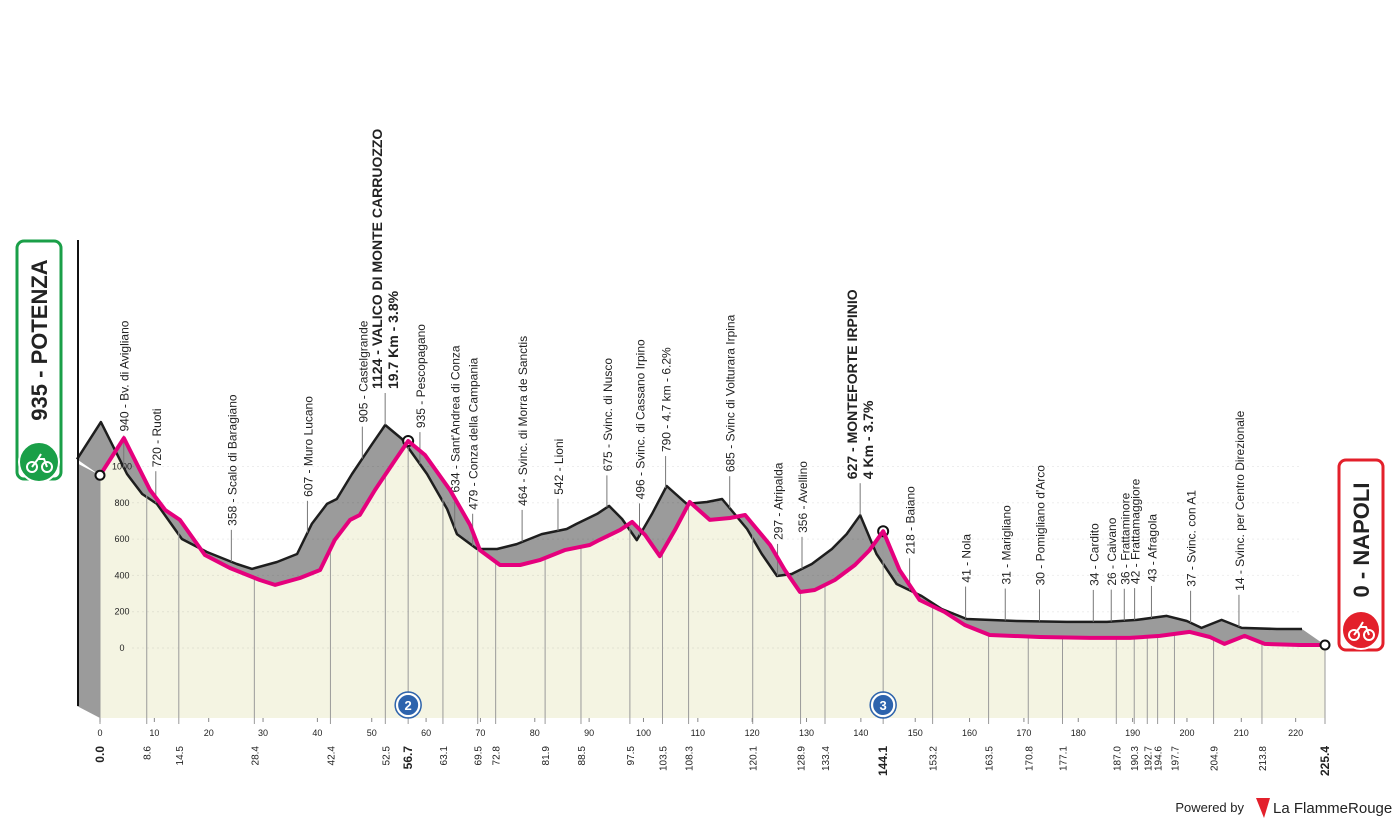 The height and width of the screenshot is (825, 1400). What do you see at coordinates (331, 756) in the screenshot?
I see `waypoint-km-label: 42.4` at bounding box center [331, 756].